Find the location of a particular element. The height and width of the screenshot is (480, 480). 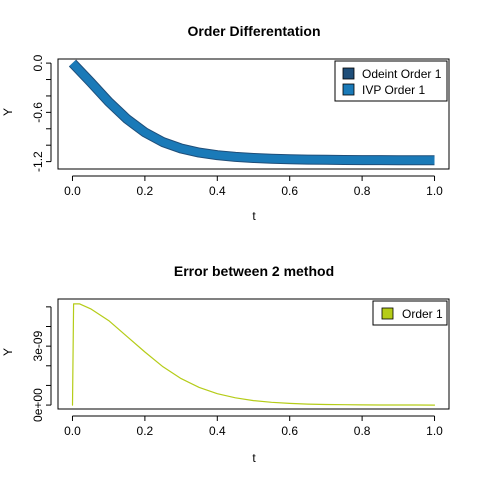

y-tick-label: 0e+00 is located at coordinates (38, 405).